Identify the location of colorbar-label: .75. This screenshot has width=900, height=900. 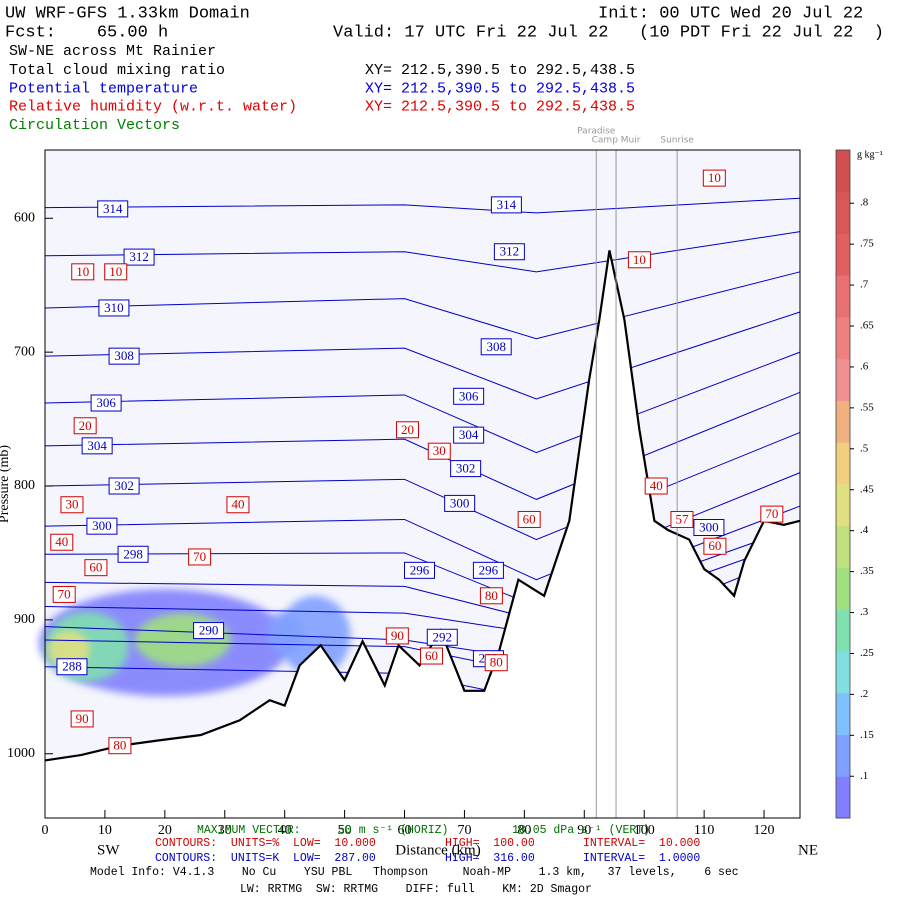
(867, 244).